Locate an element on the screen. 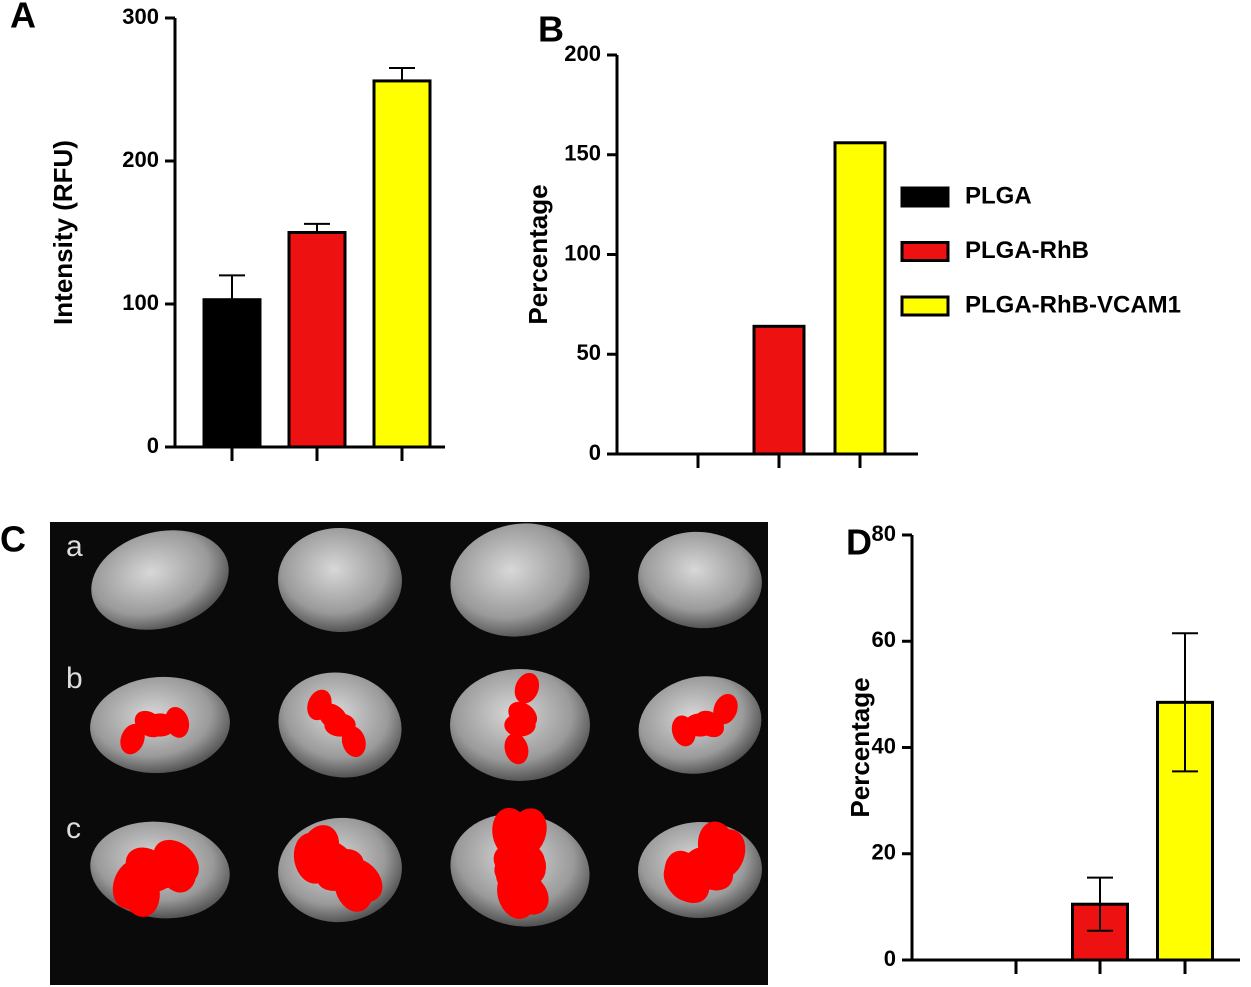  row-label: a is located at coordinates (74, 546).